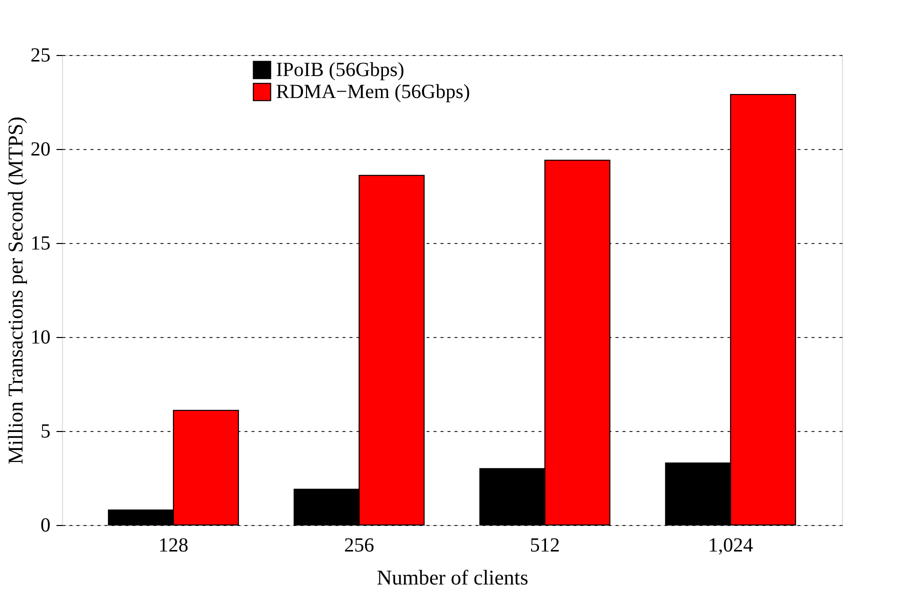 The height and width of the screenshot is (604, 913). What do you see at coordinates (40, 149) in the screenshot?
I see `y-tick-label: 20` at bounding box center [40, 149].